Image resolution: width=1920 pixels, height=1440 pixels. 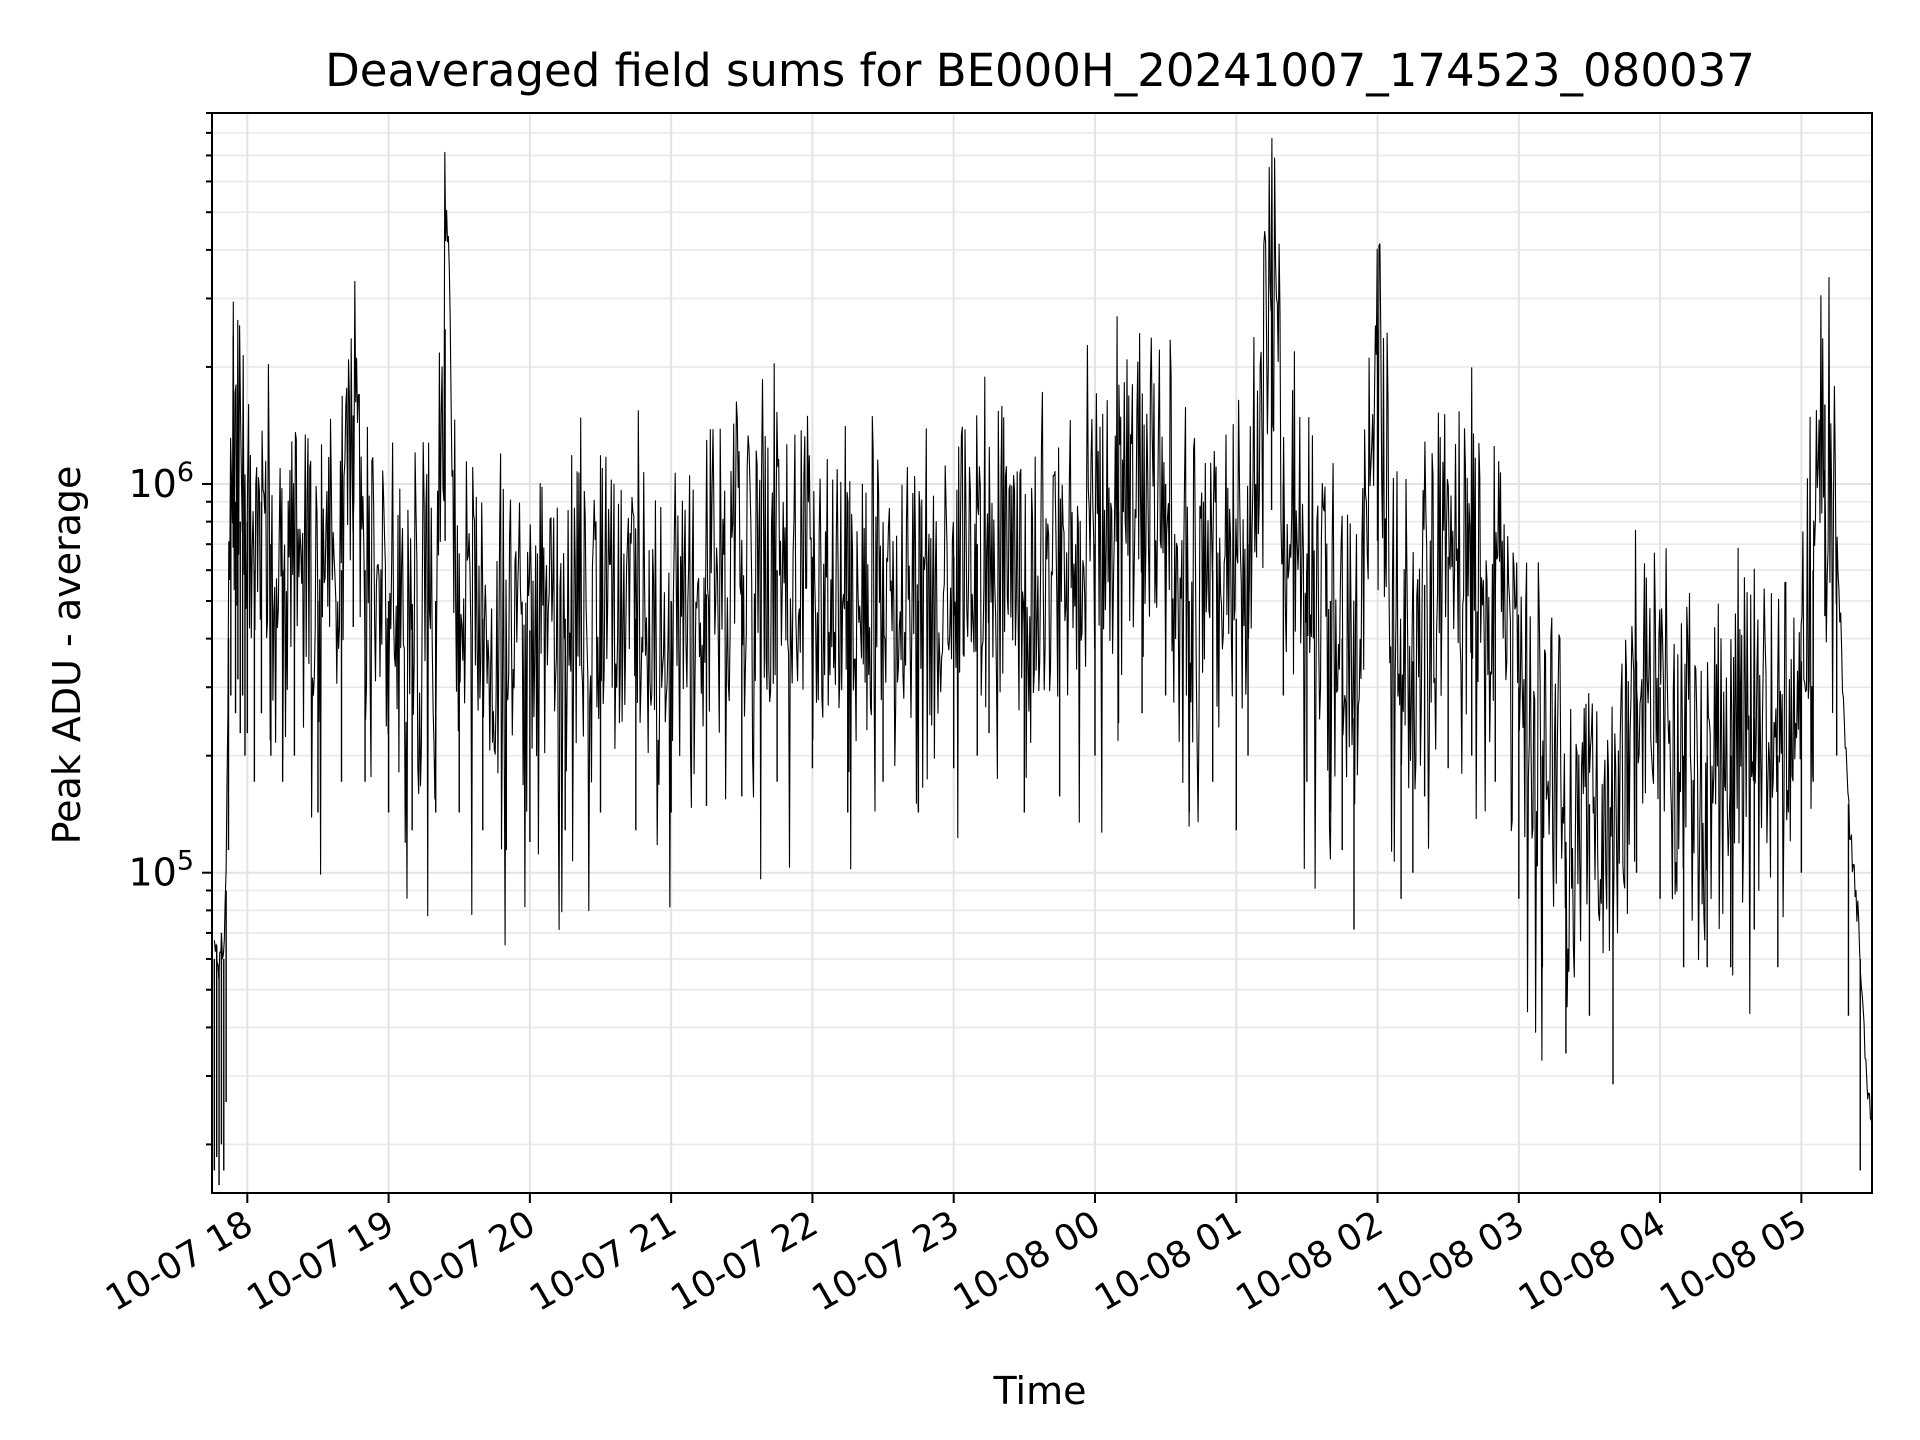 What do you see at coordinates (161, 870) in the screenshot?
I see `y-tick-label: 105` at bounding box center [161, 870].